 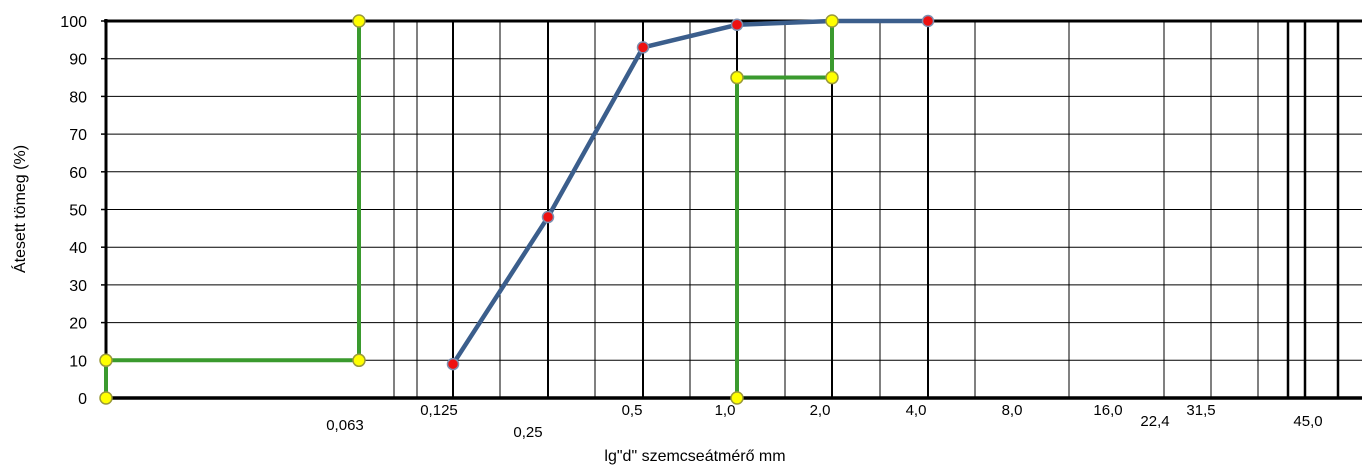 What do you see at coordinates (820, 410) in the screenshot?
I see `x-tick-label: 2,0` at bounding box center [820, 410].